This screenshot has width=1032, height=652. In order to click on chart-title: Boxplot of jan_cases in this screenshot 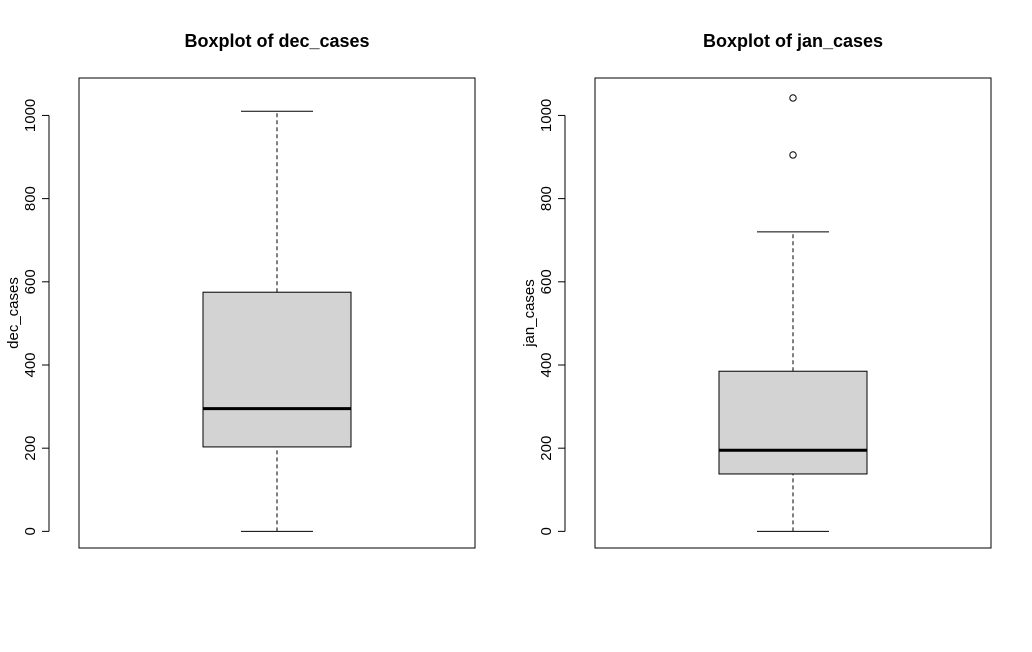, I will do `click(793, 41)`.